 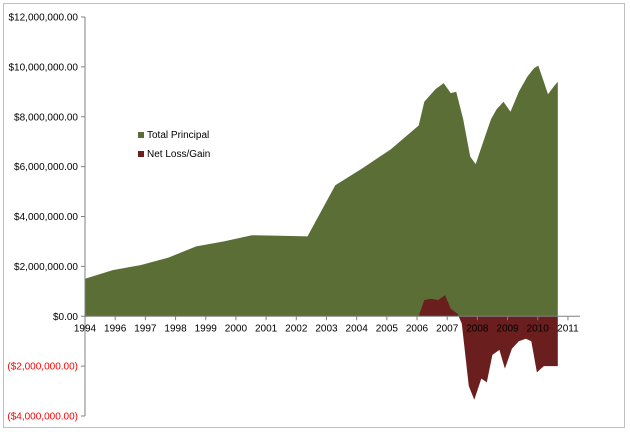 I want to click on x-tick-label: 2009, so click(x=507, y=328).